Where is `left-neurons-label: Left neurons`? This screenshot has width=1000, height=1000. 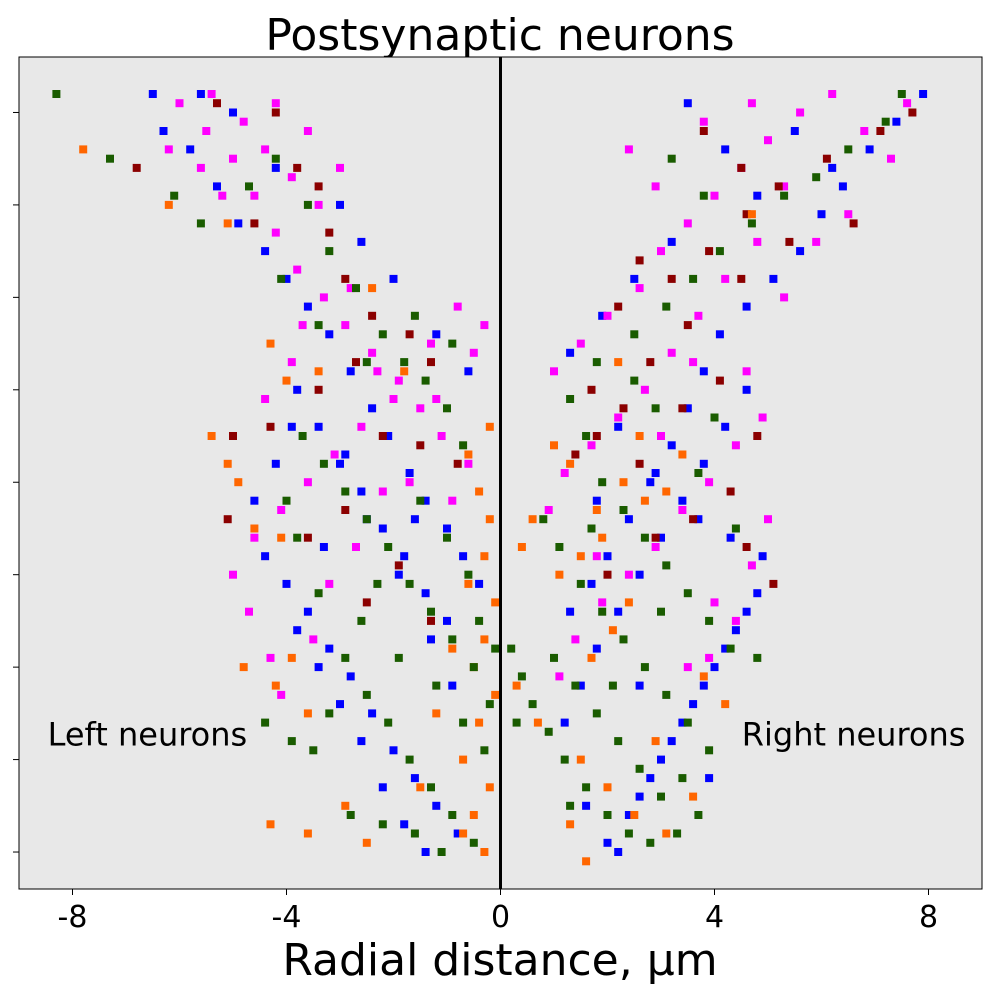
left-neurons-label: Left neurons is located at coordinates (148, 735).